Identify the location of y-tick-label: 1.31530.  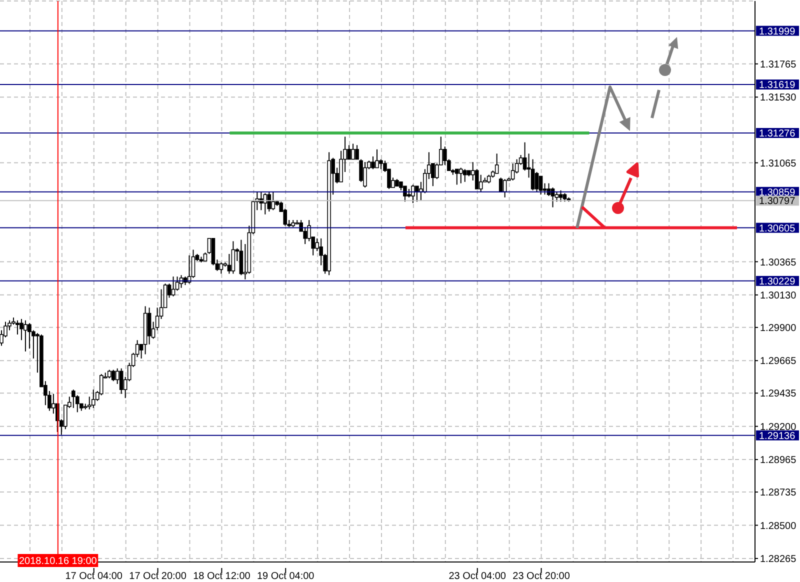
(778, 98).